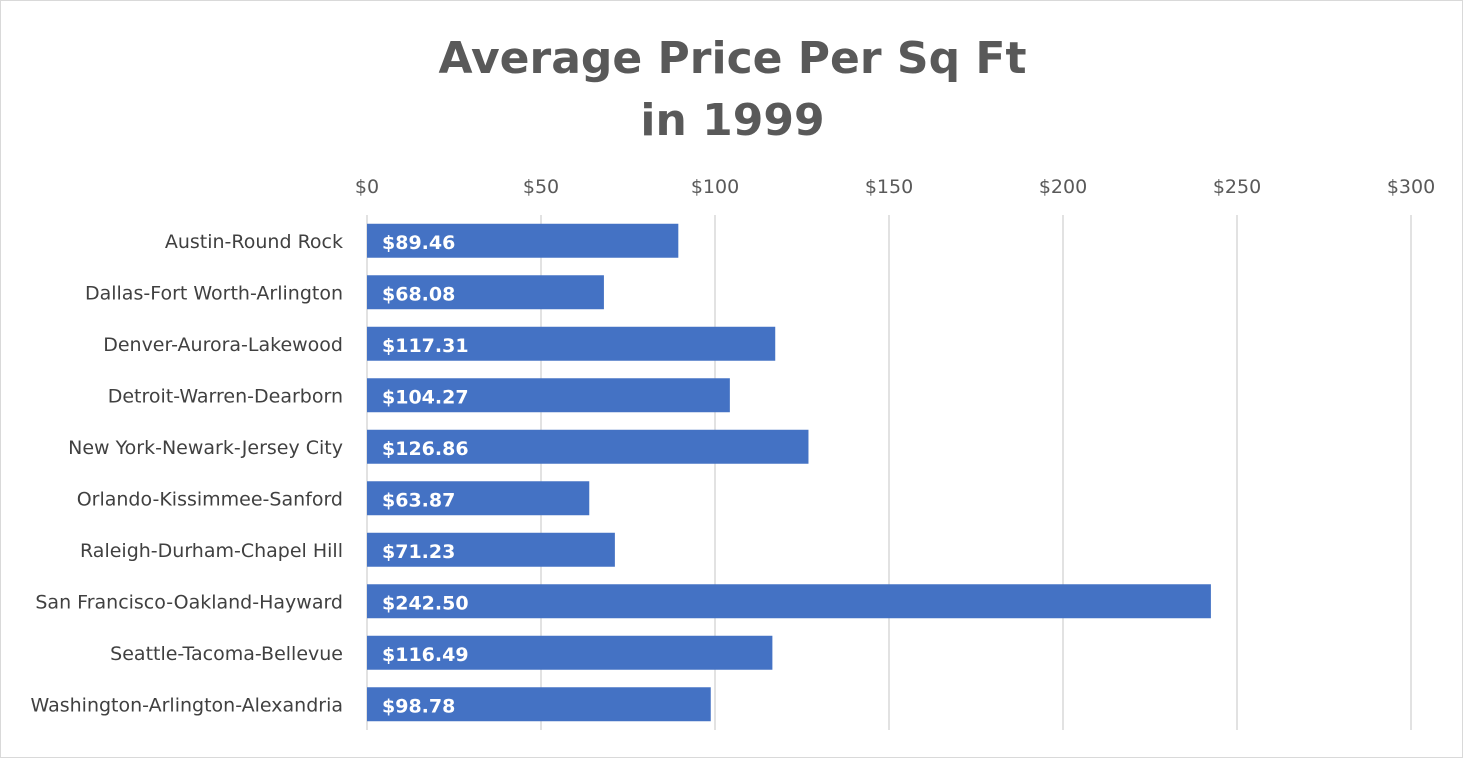  Describe the element at coordinates (225, 396) in the screenshot. I see `category-label: Detroit-Warren-Dearborn` at that location.